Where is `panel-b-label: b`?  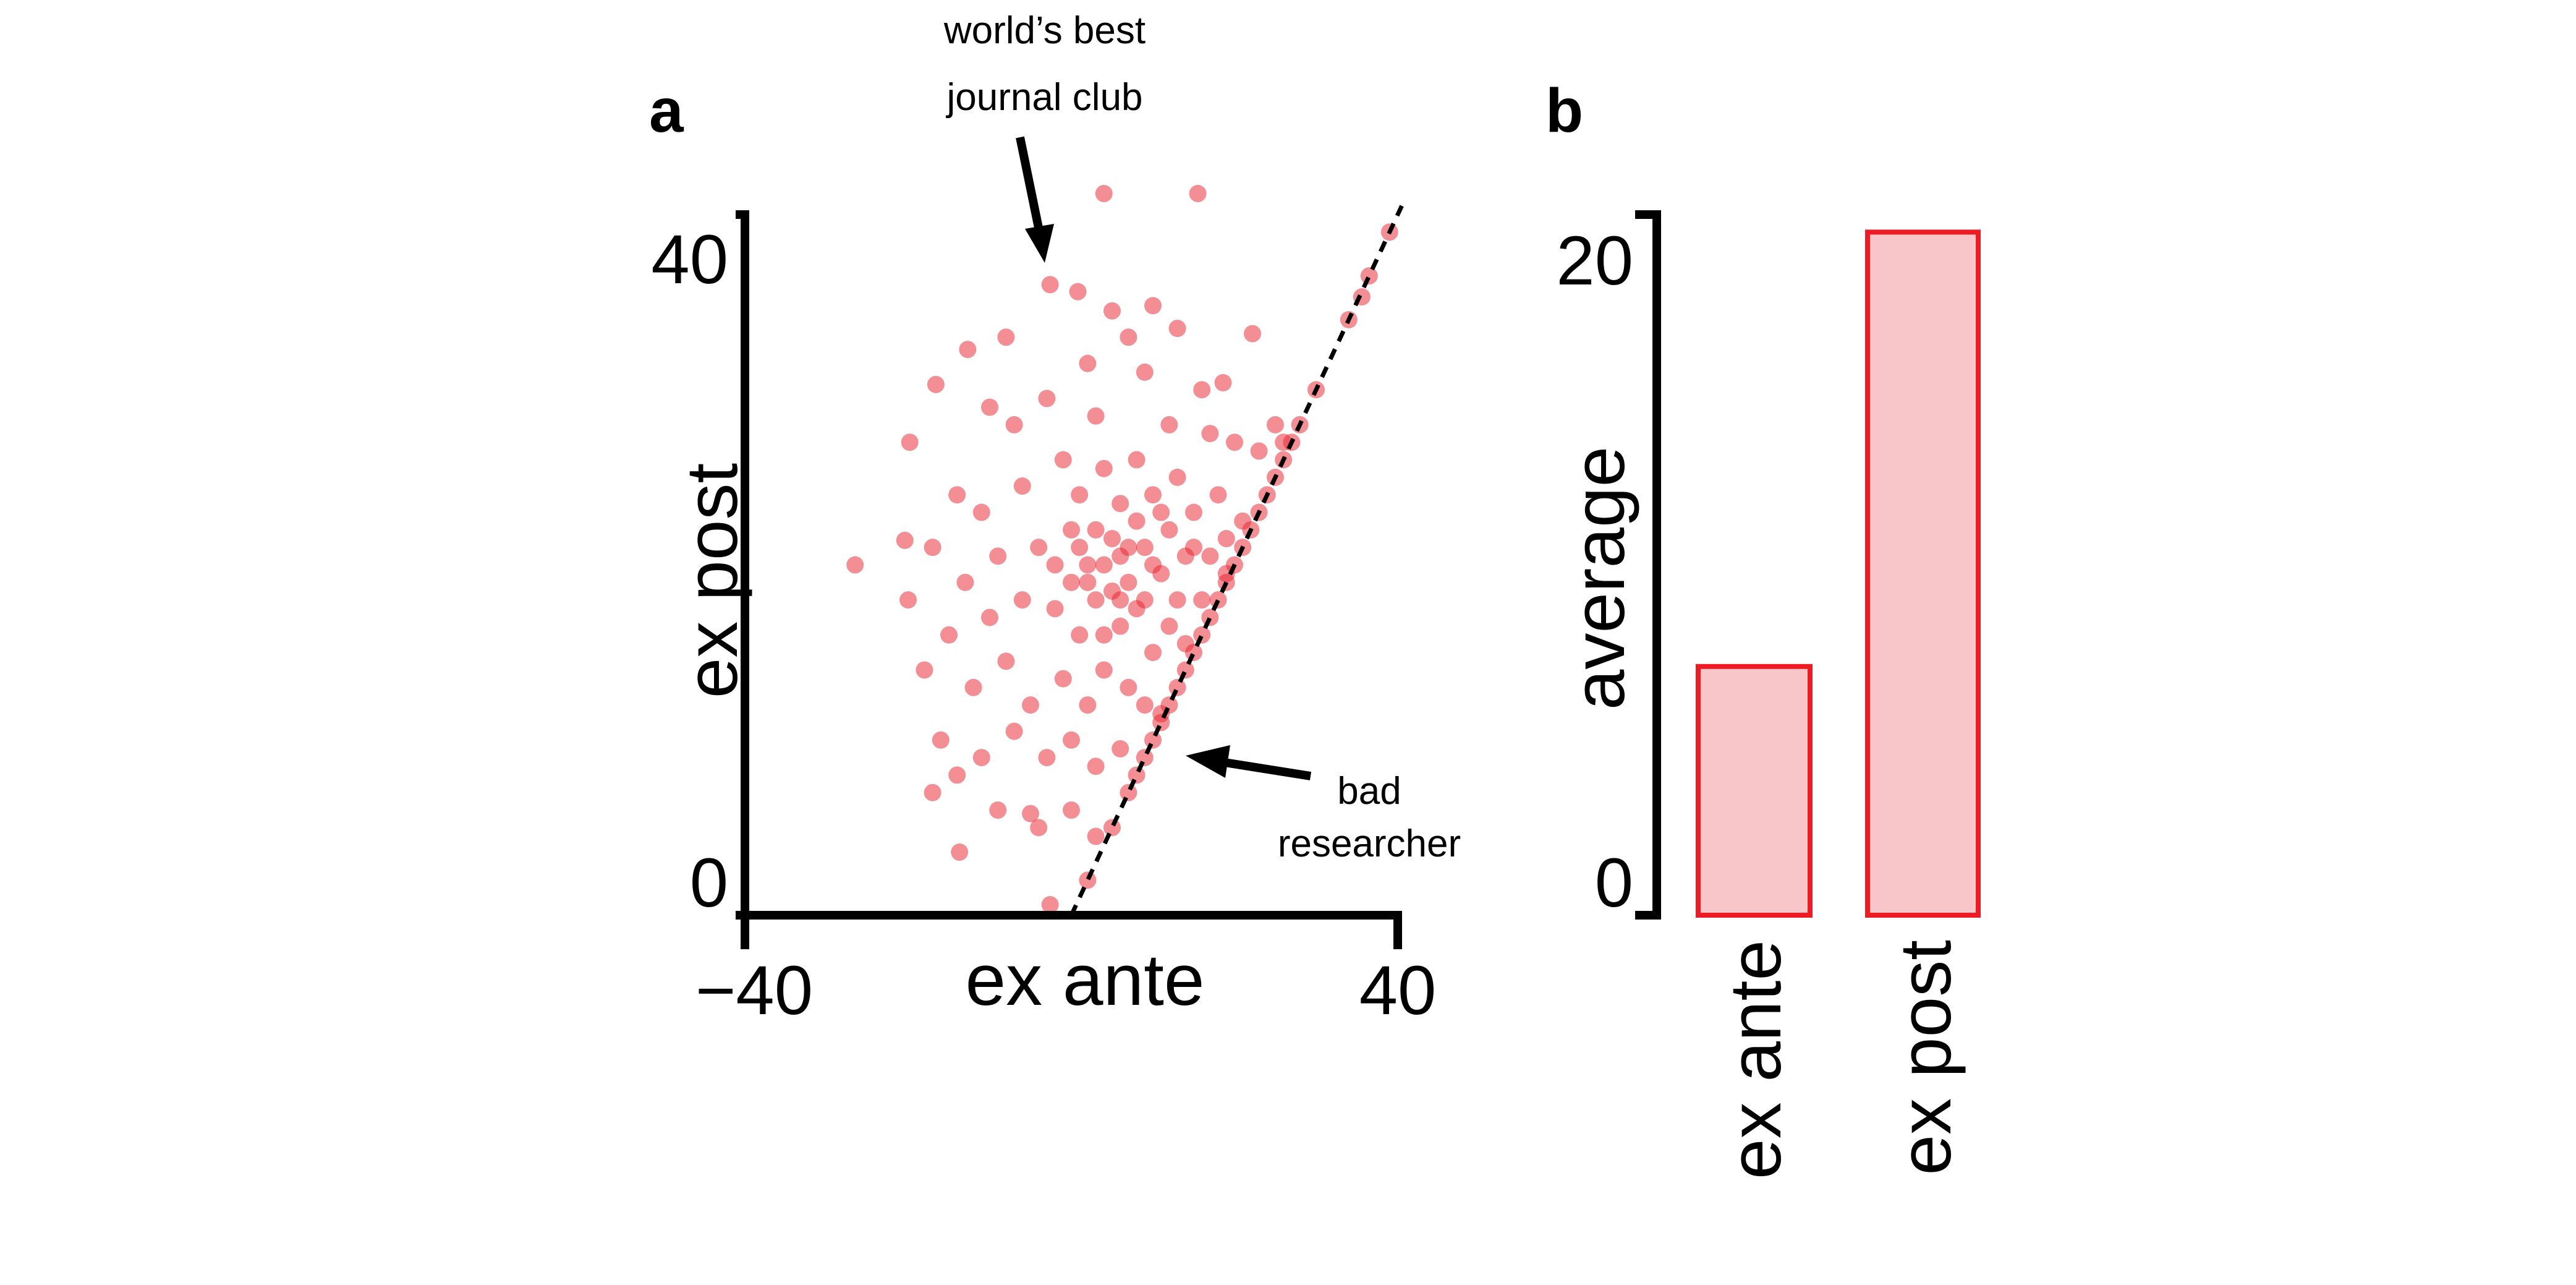
panel-b-label: b is located at coordinates (1564, 111).